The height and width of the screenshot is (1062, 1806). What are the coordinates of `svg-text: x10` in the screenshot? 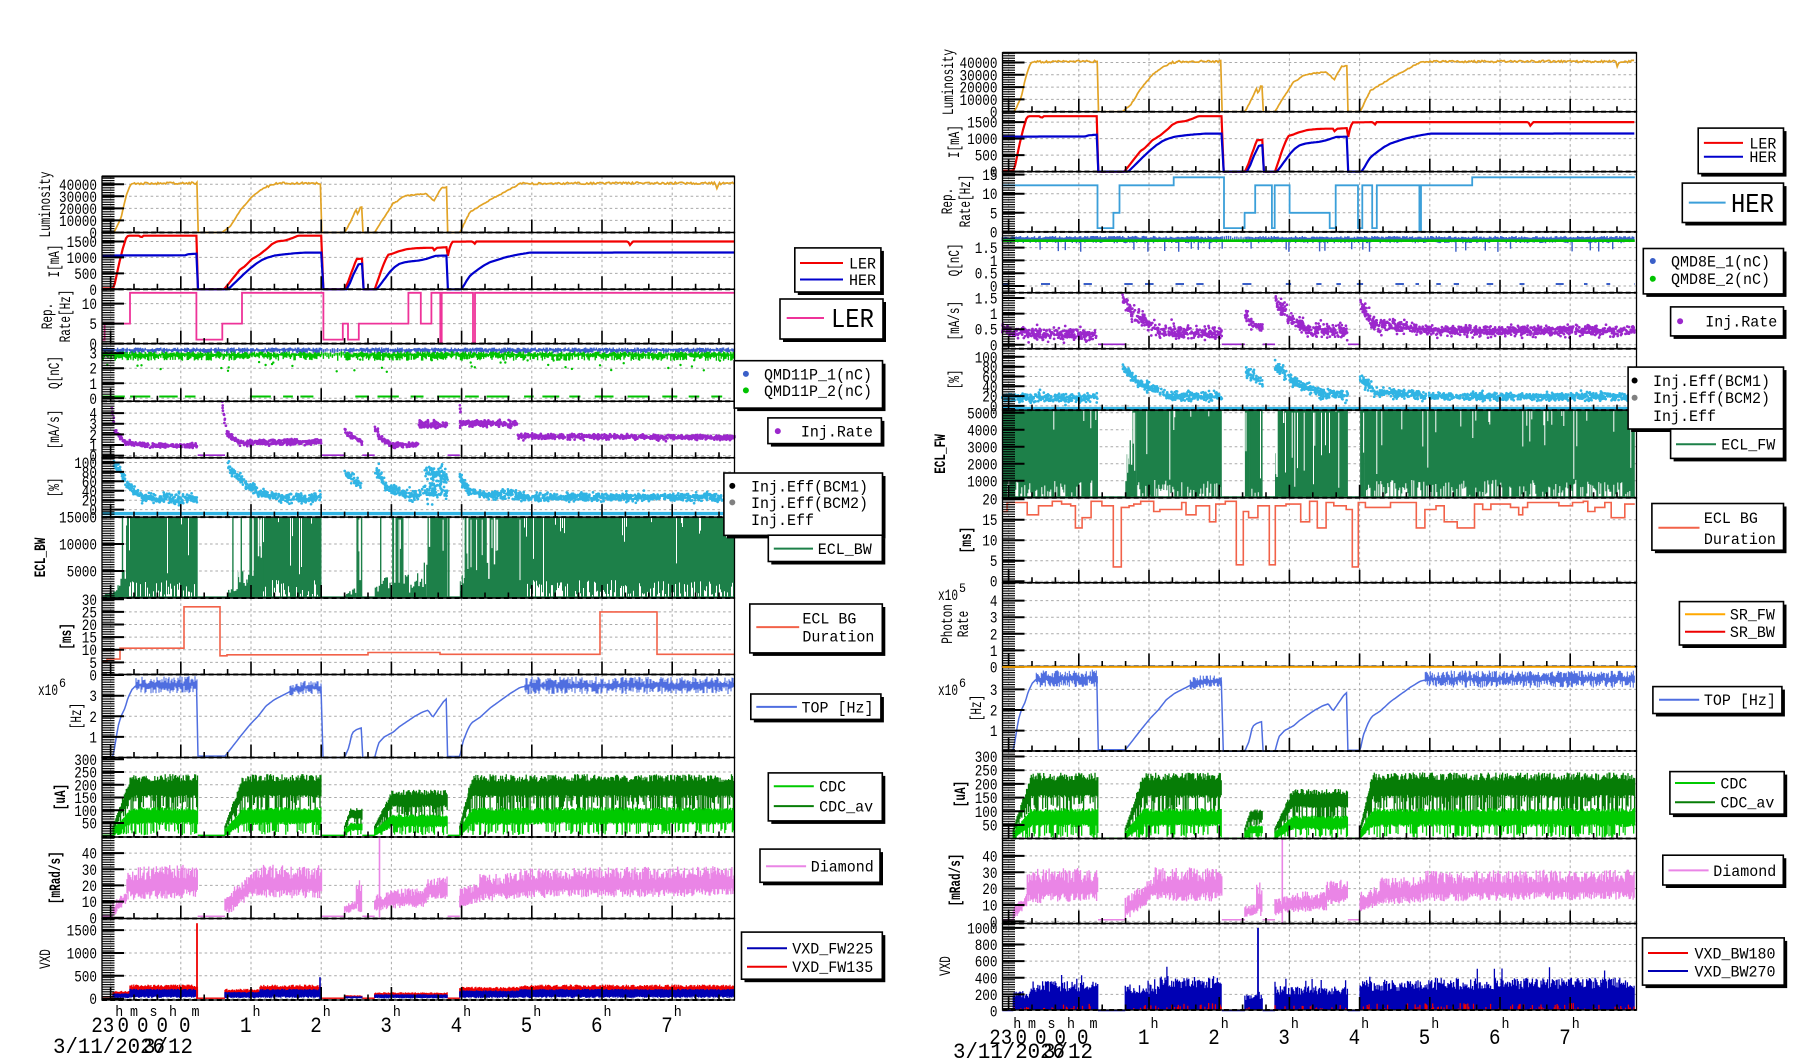 It's located at (48, 691).